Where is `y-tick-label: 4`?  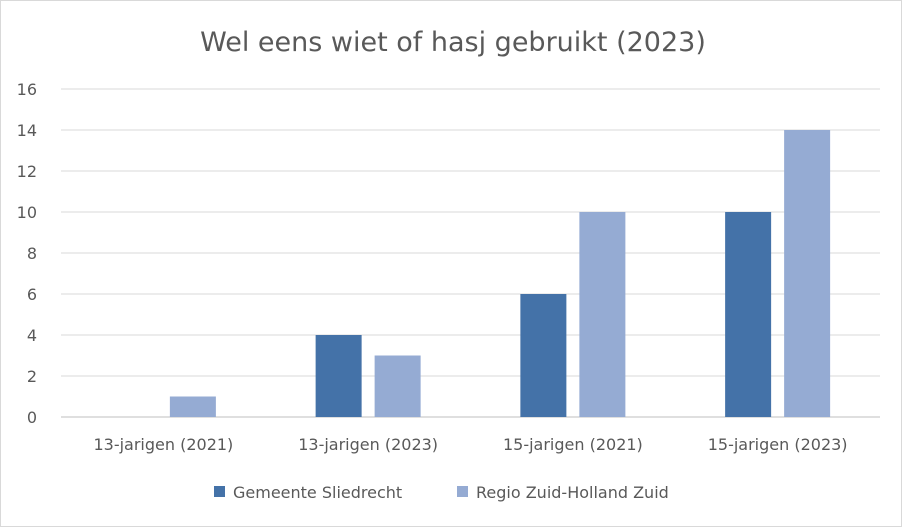
y-tick-label: 4 is located at coordinates (32, 335).